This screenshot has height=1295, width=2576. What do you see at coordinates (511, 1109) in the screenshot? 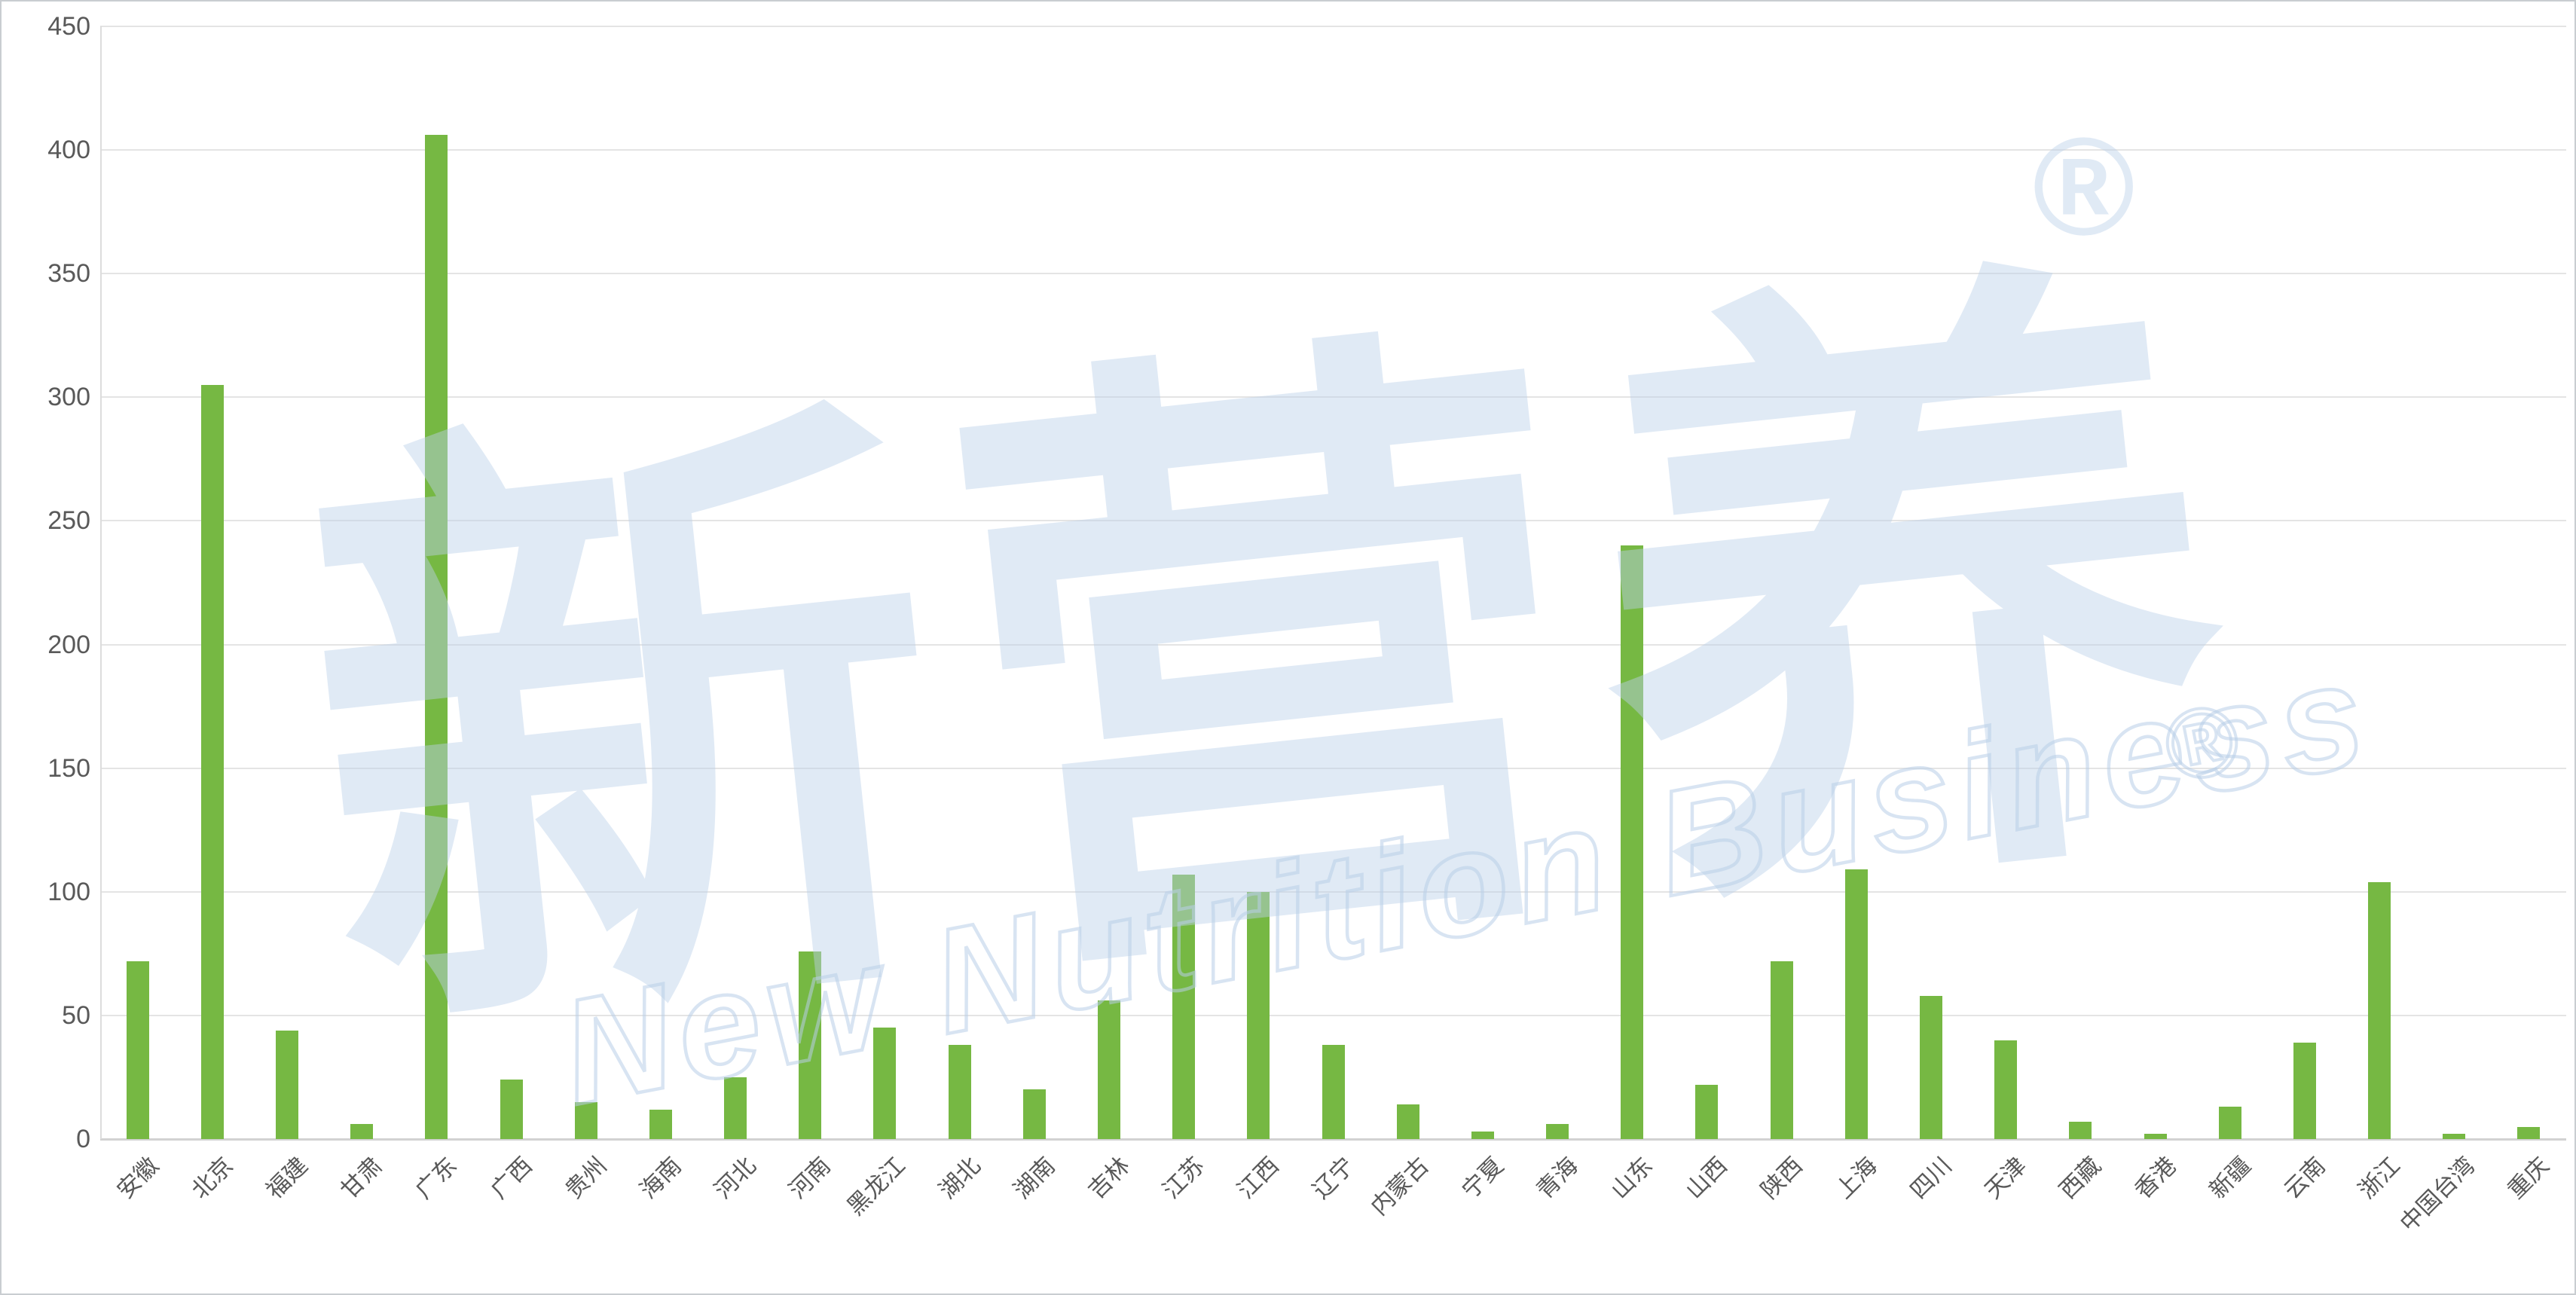
I see `bar-广西` at bounding box center [511, 1109].